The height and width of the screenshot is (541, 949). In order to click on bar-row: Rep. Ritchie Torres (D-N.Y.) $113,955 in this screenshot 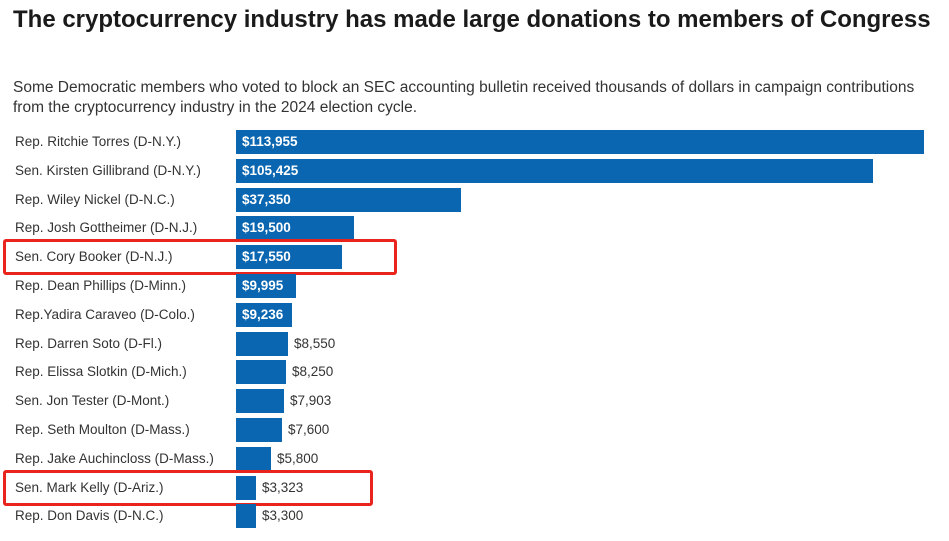, I will do `click(474, 142)`.